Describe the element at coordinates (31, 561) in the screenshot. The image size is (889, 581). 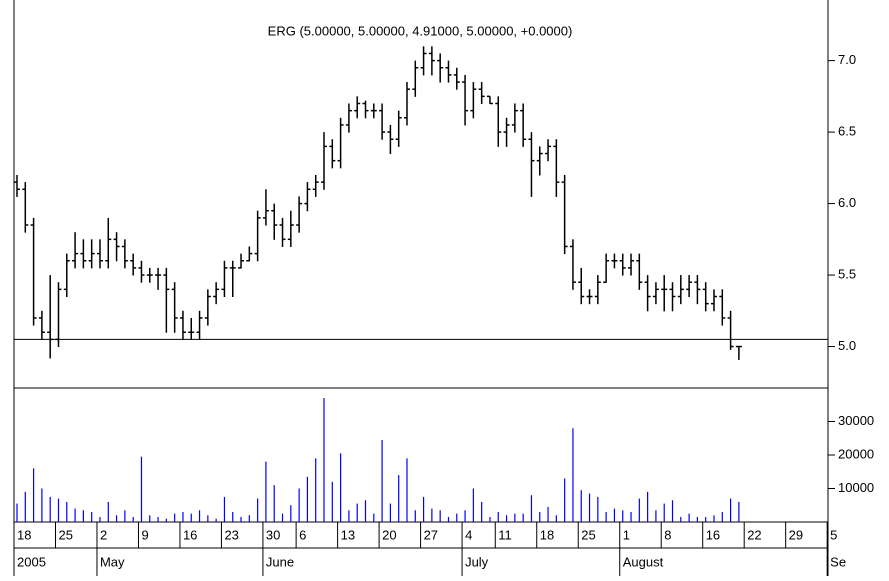
I see `month-label: 2005` at that location.